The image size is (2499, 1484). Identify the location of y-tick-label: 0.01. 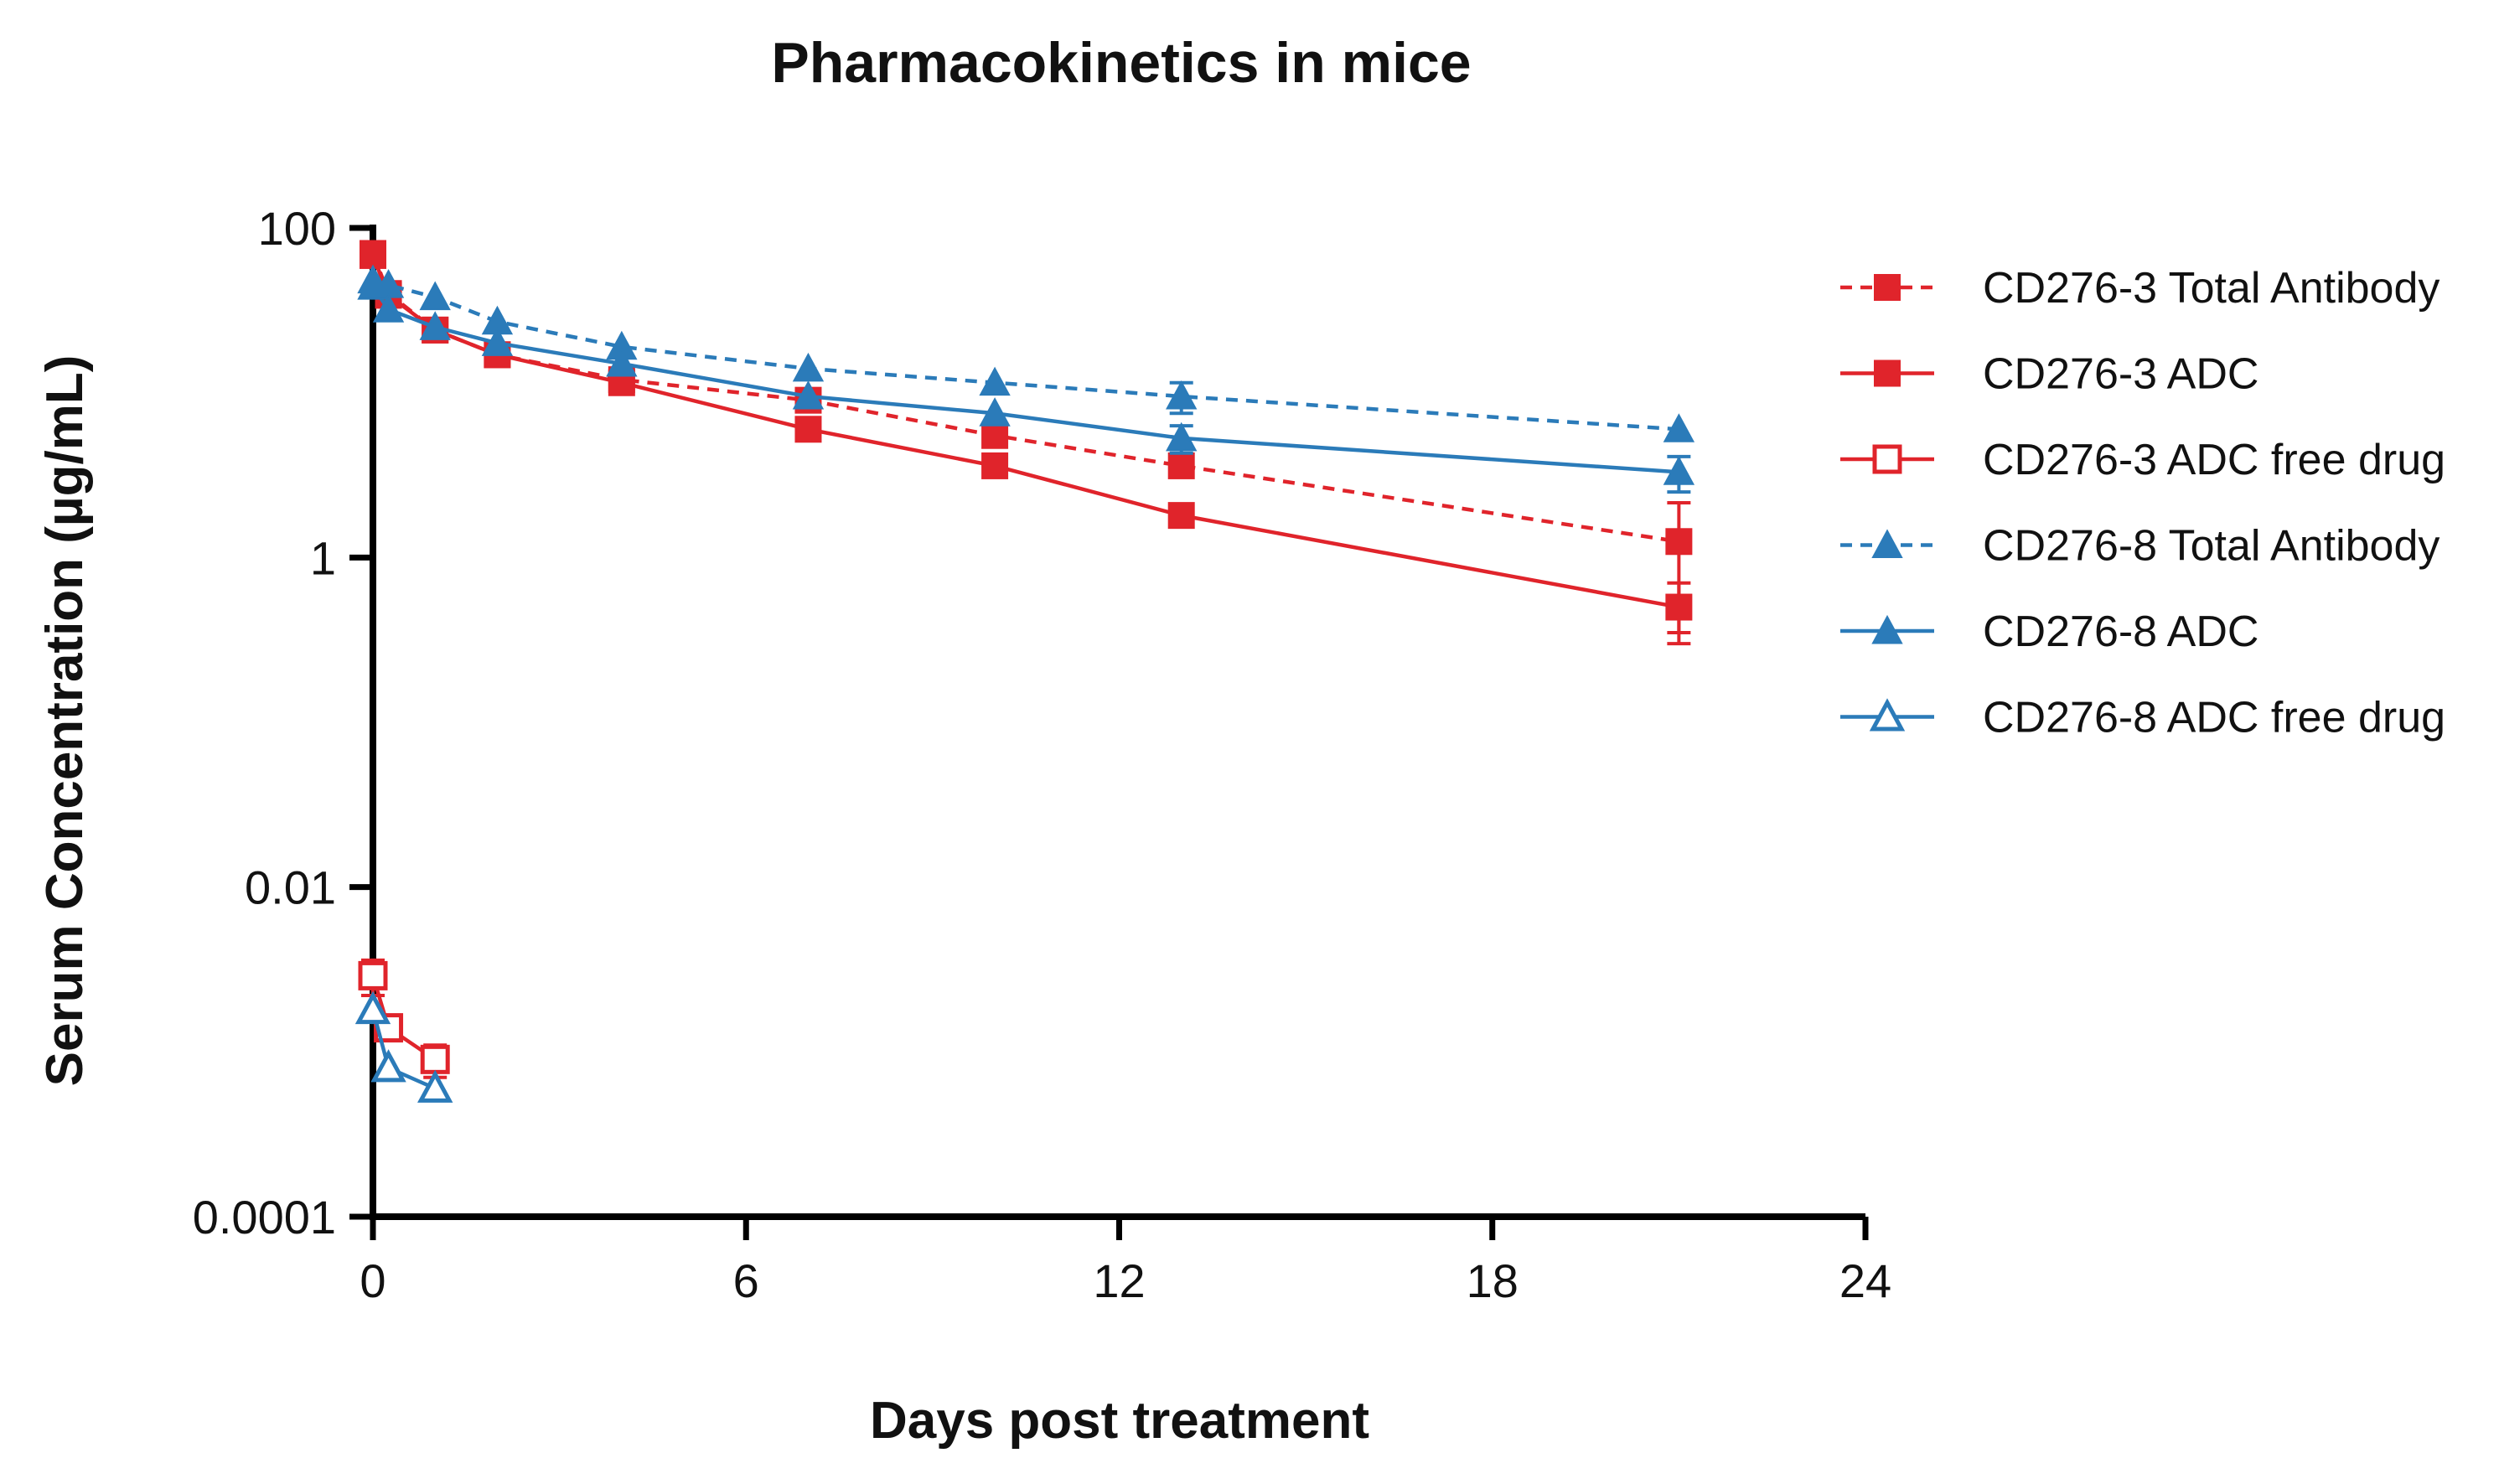
(290, 888).